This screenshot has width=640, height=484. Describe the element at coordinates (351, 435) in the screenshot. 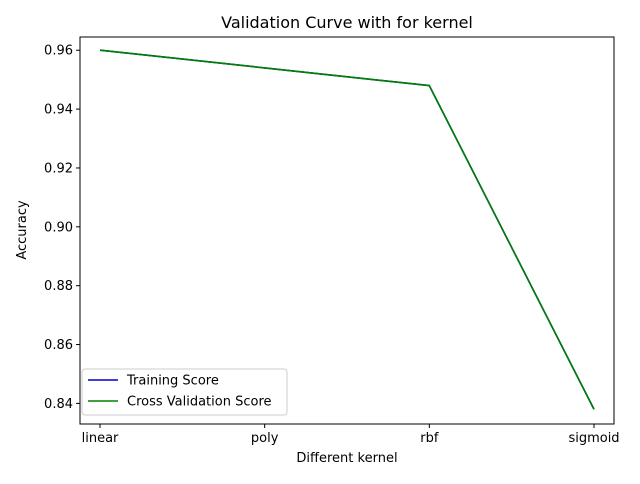

I see `x-axis-ticks: linear poly rbf sigmoid` at that location.